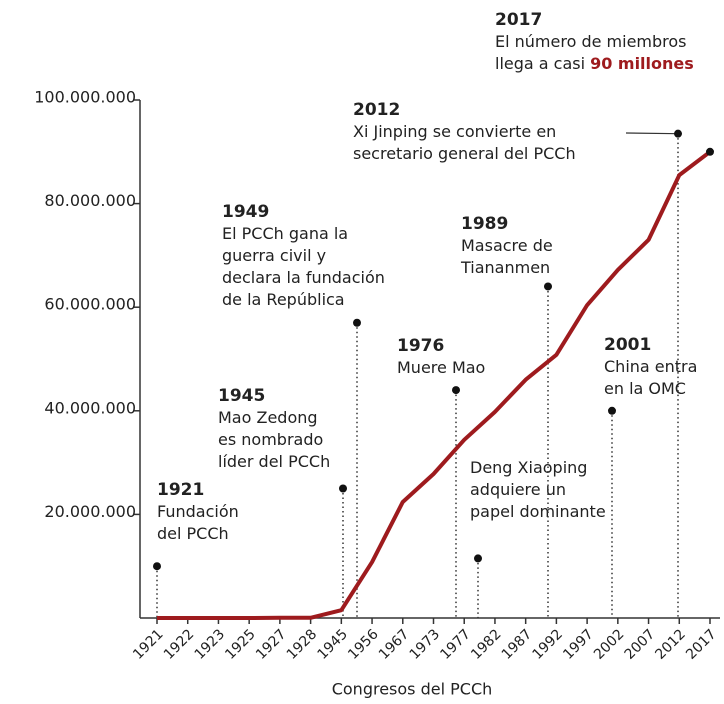  I want to click on annotation-text: El PCCh gana la, so click(285, 233).